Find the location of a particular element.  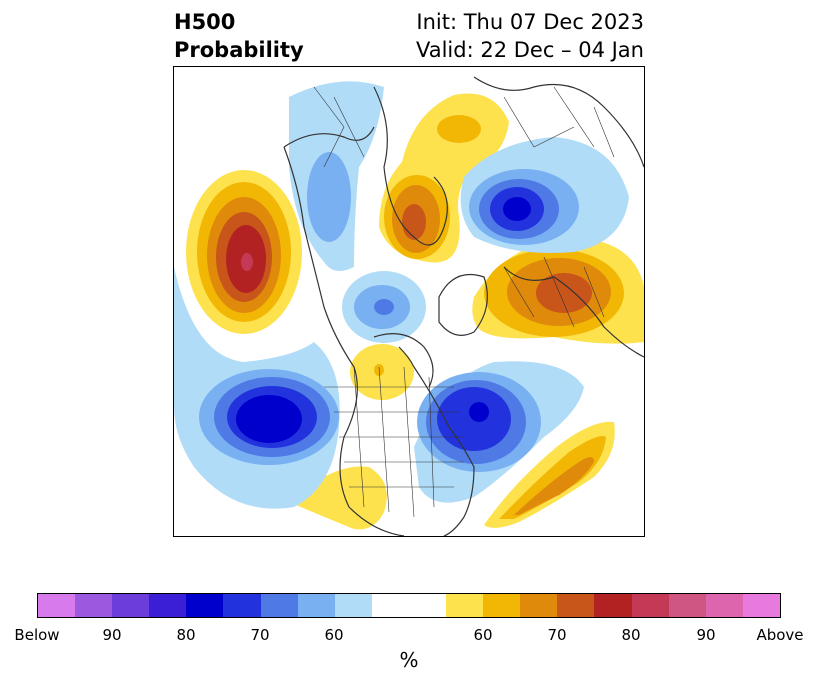

title-product: Probability is located at coordinates (239, 50).